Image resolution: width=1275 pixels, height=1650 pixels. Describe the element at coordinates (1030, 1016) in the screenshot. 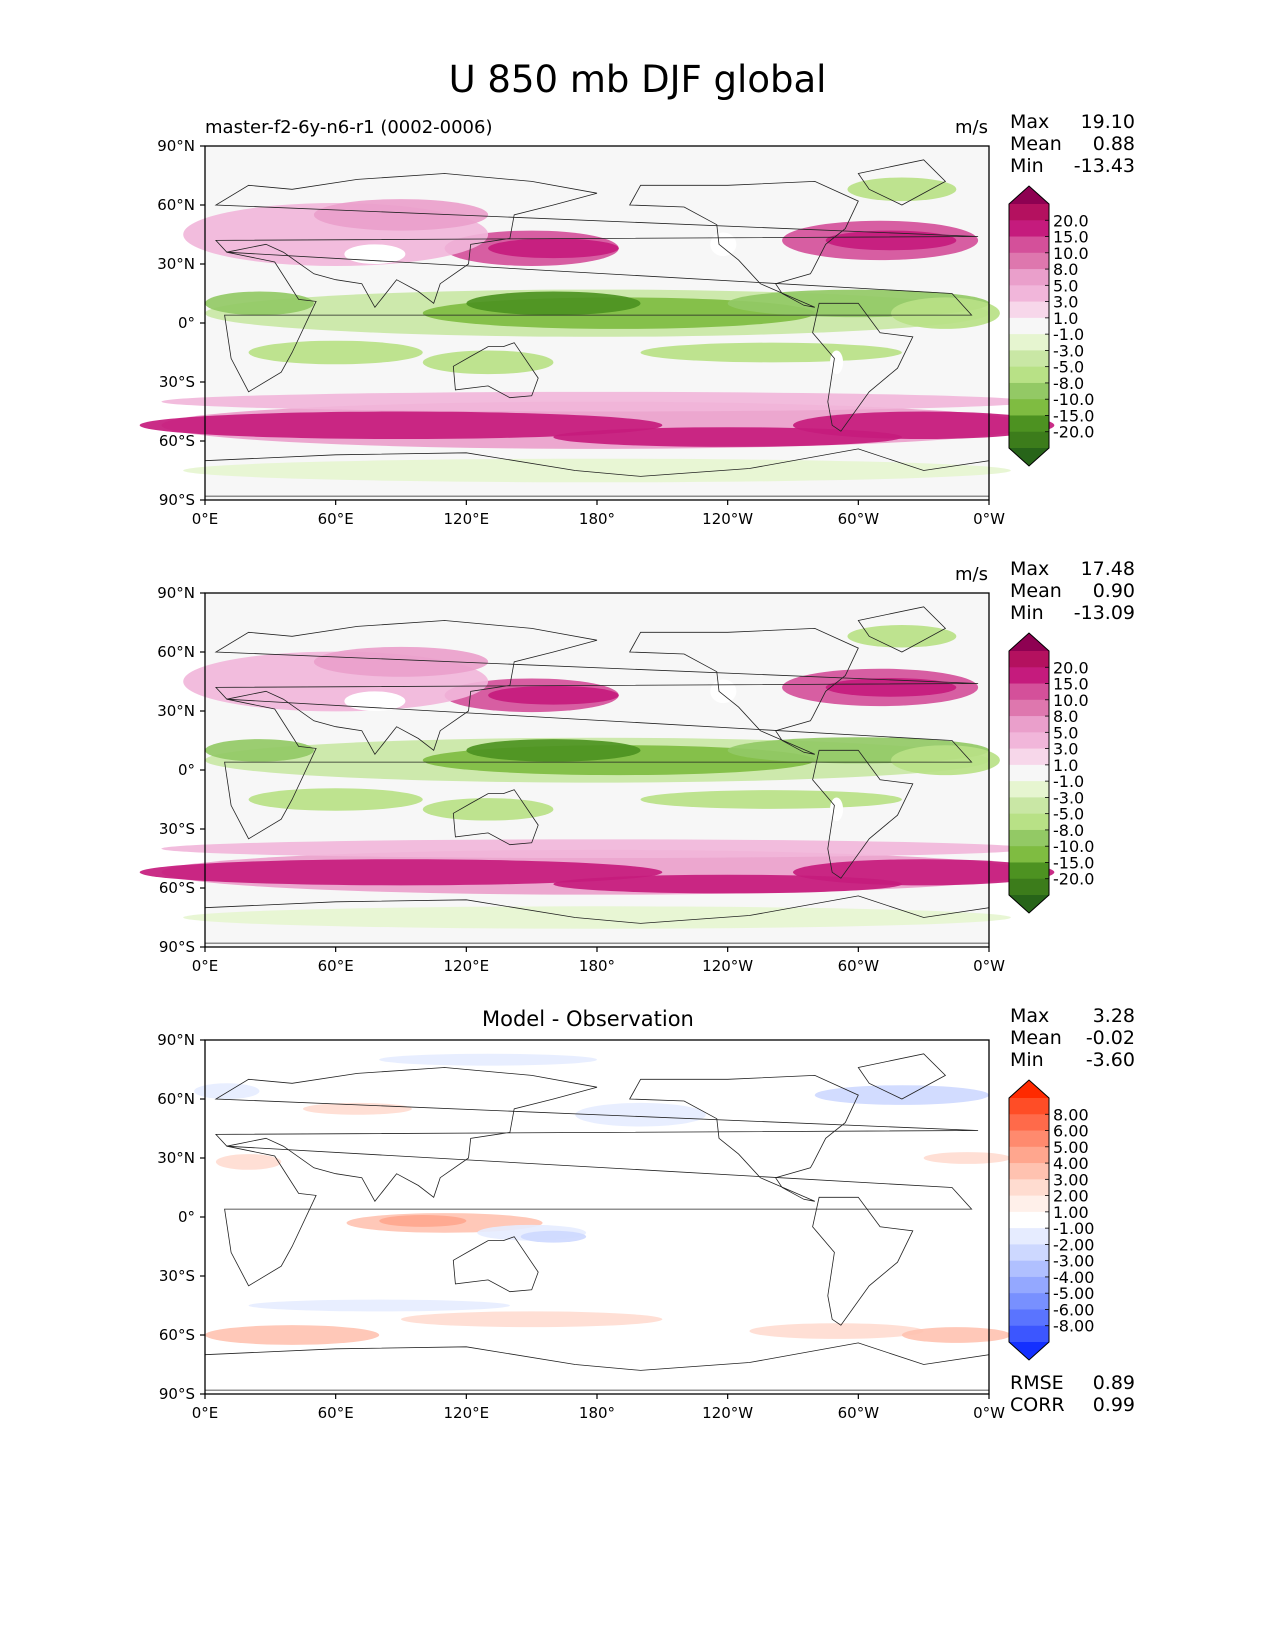

I see `stat-label: Max` at that location.